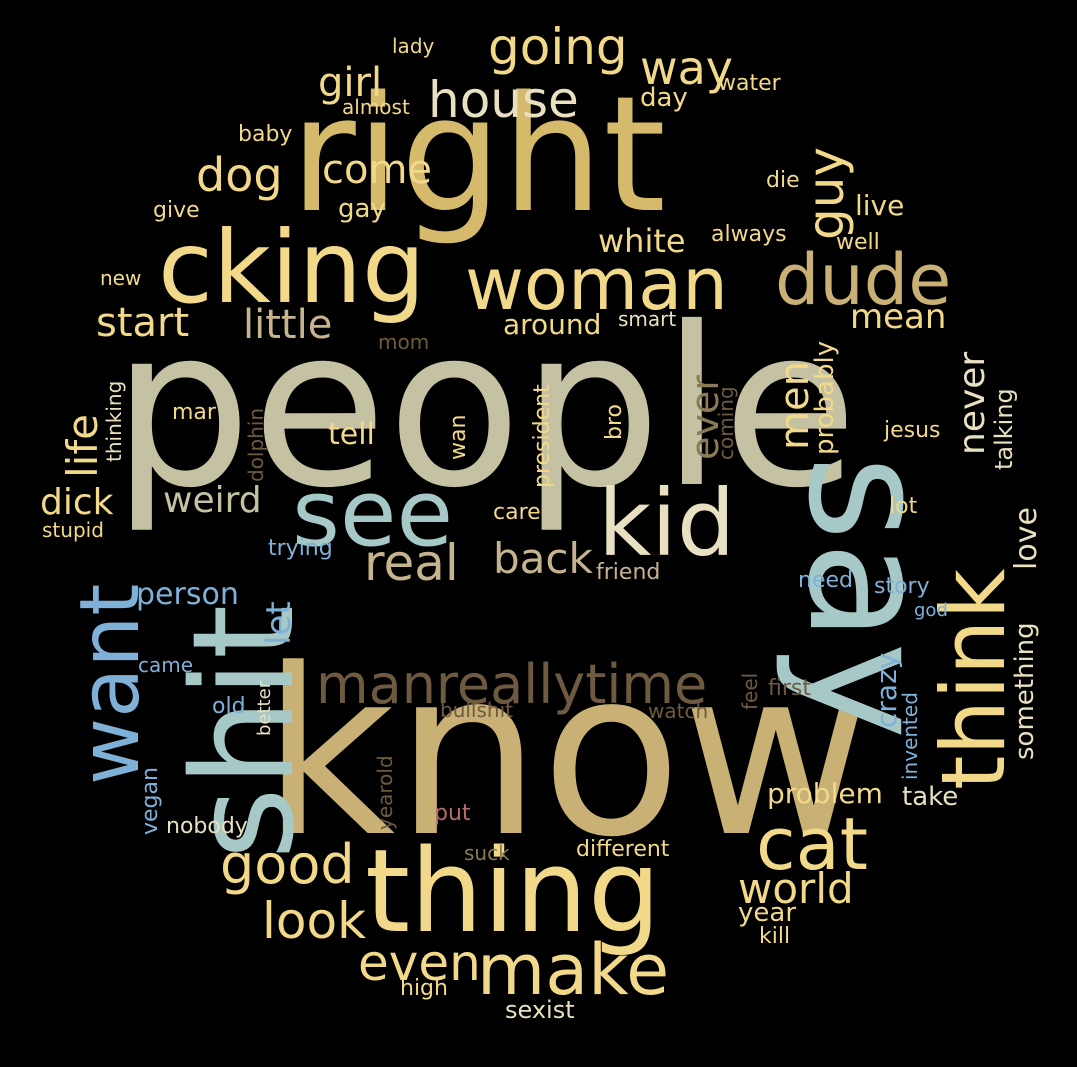 The height and width of the screenshot is (1067, 1077). What do you see at coordinates (596, 284) in the screenshot?
I see `word-woman: woman` at bounding box center [596, 284].